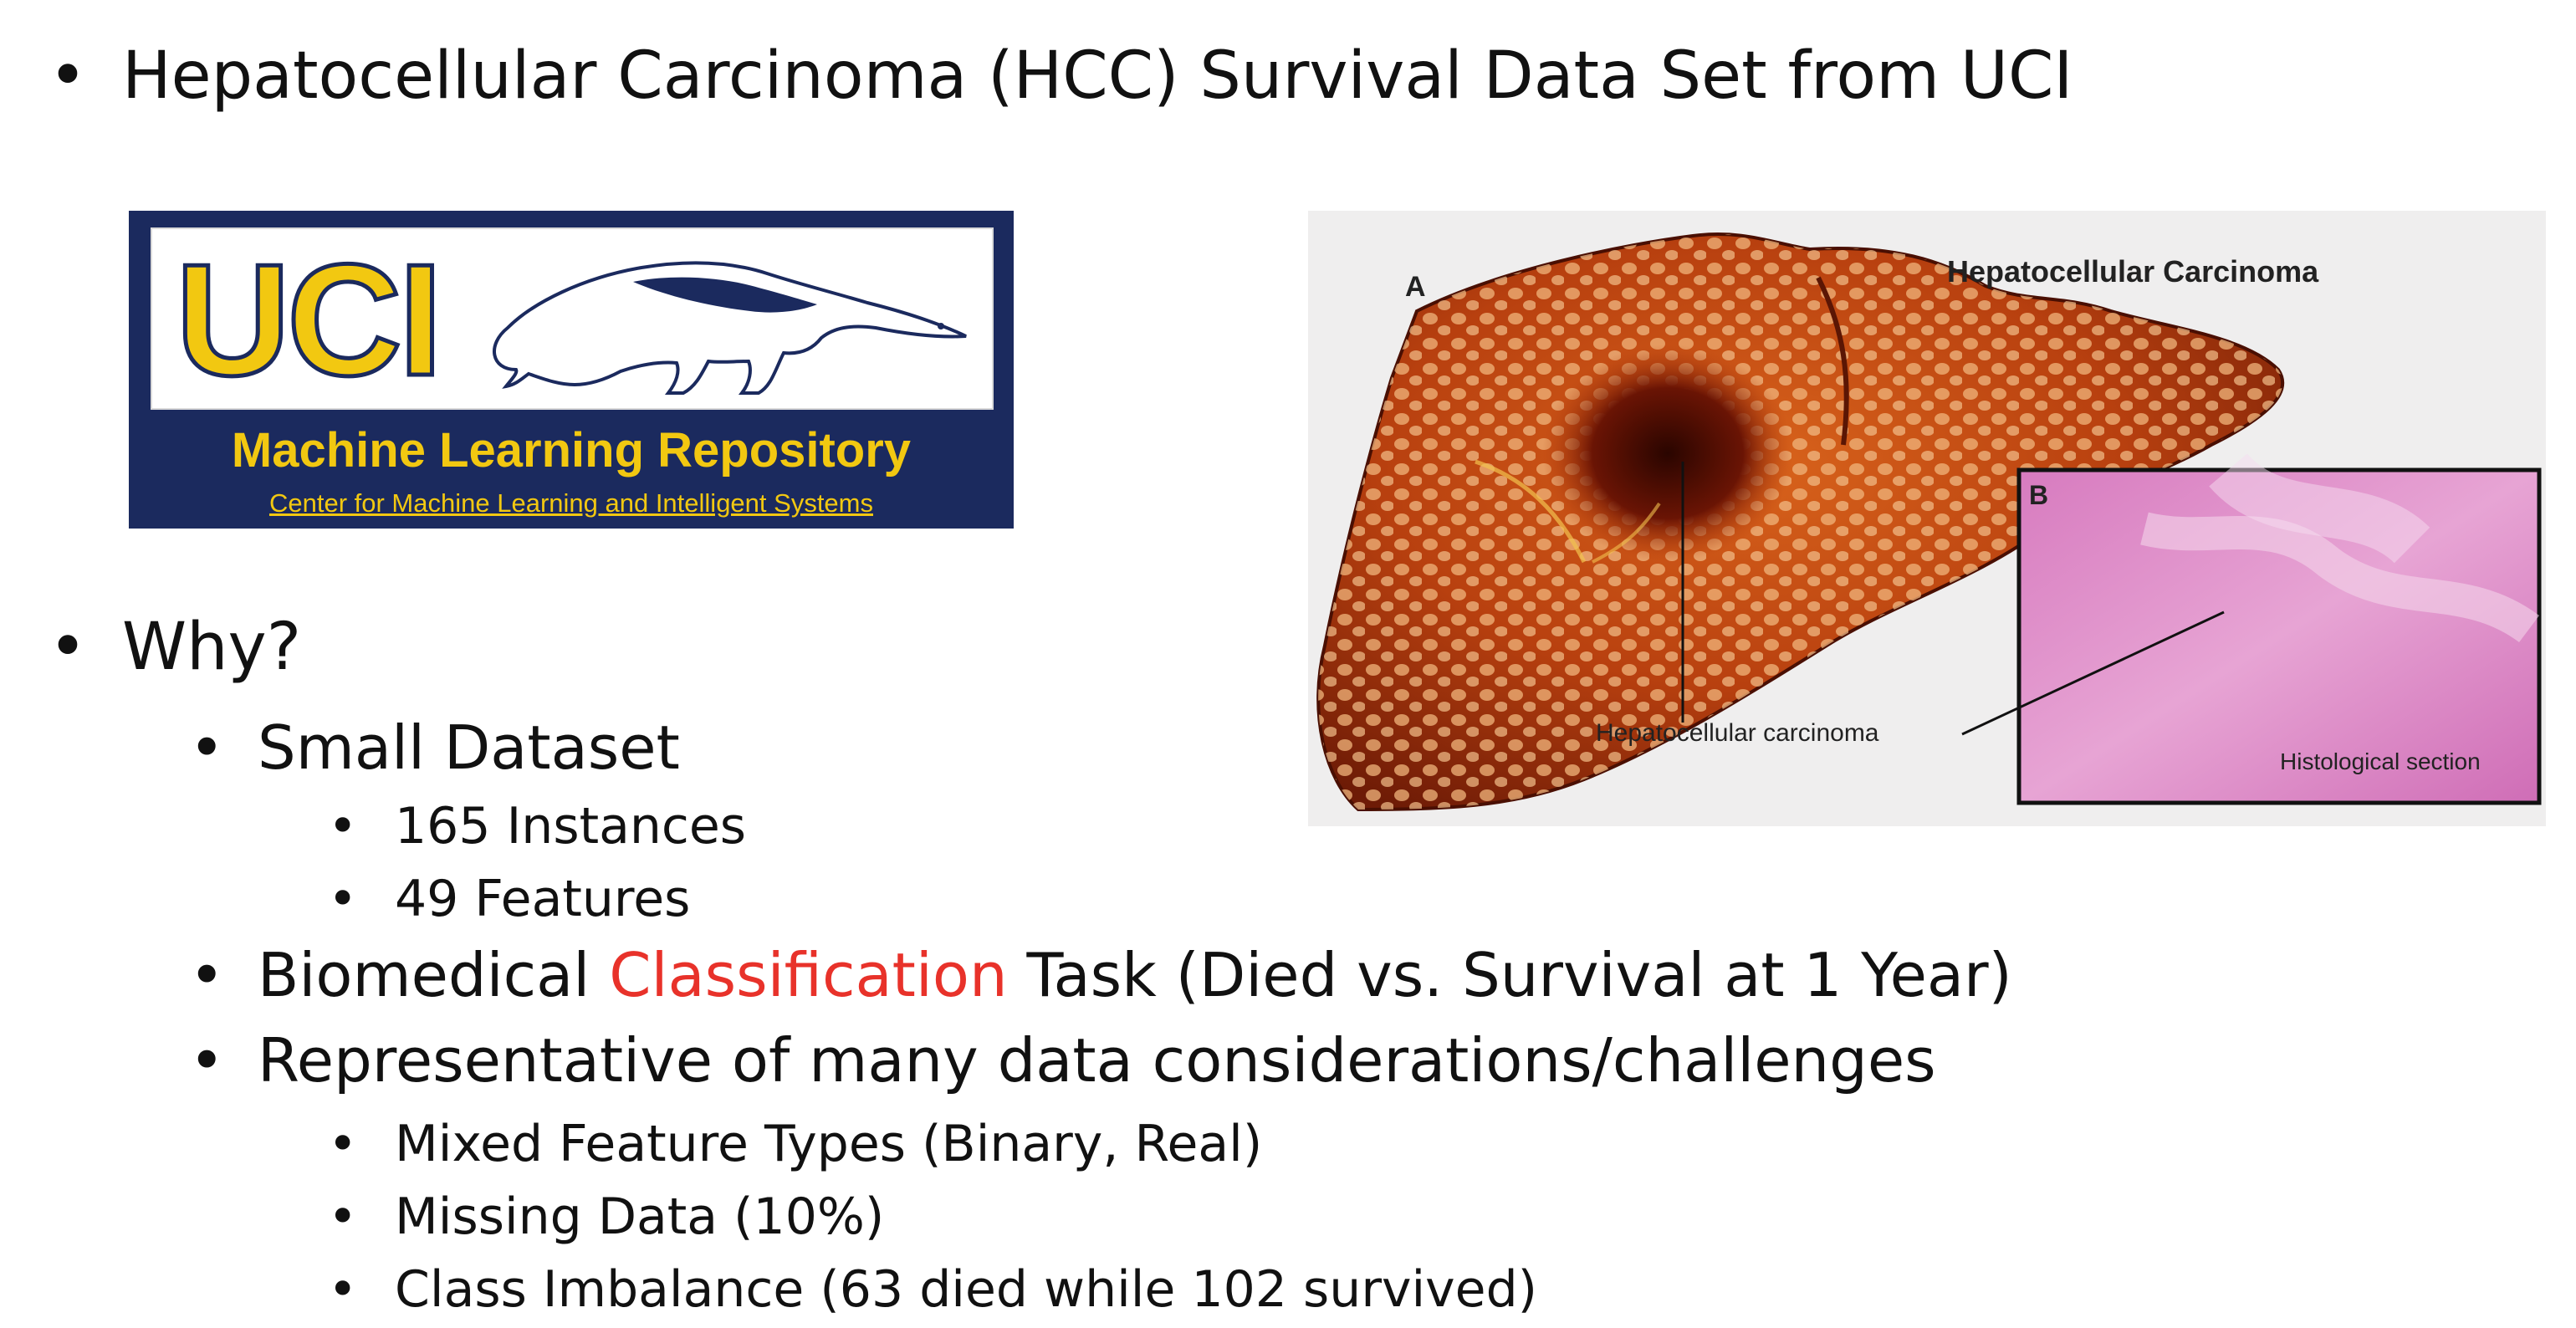 This screenshot has width=2576, height=1328. Describe the element at coordinates (640, 1217) in the screenshot. I see `missing-data-text: Missing Data (10%)` at that location.